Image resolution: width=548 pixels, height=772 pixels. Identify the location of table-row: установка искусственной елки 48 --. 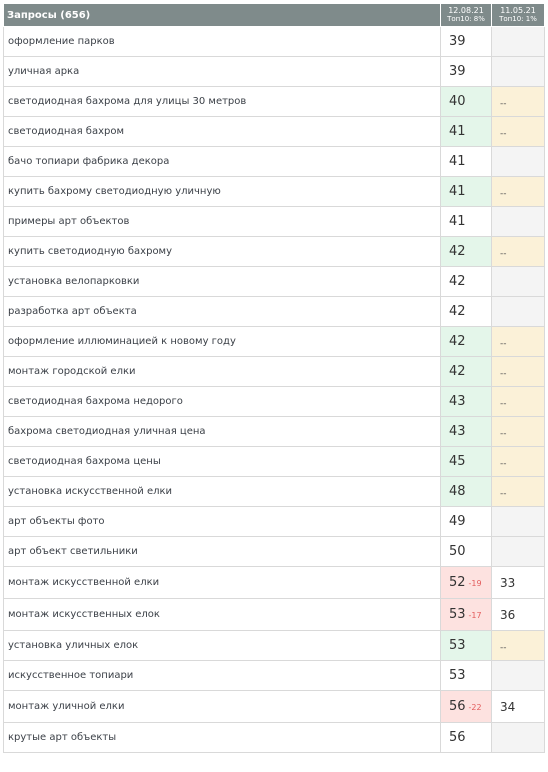
(274, 491).